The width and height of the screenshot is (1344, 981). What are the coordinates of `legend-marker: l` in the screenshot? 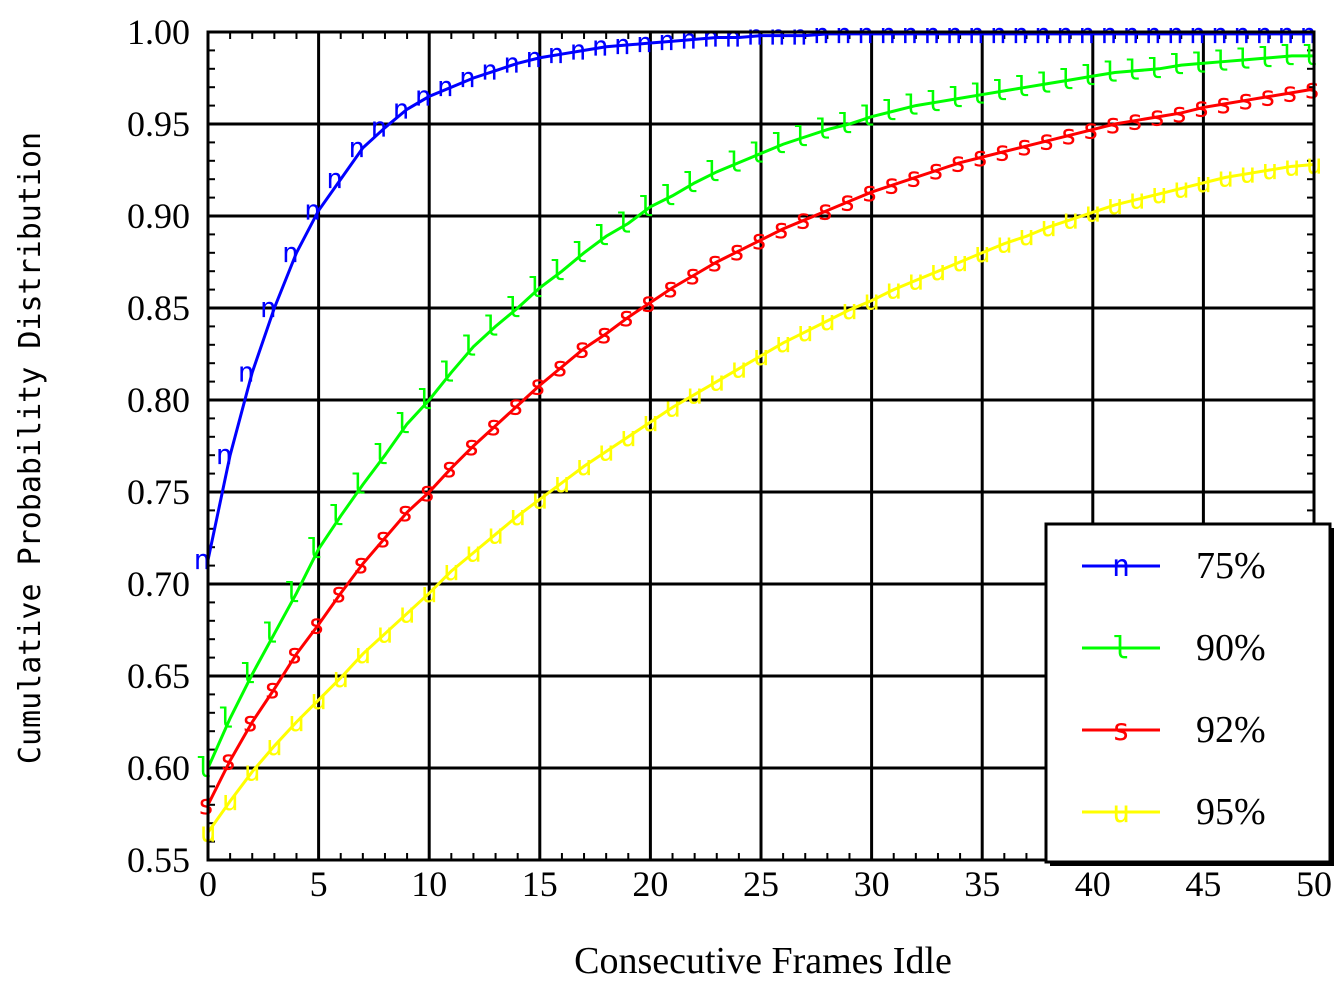 It's located at (1121, 648).